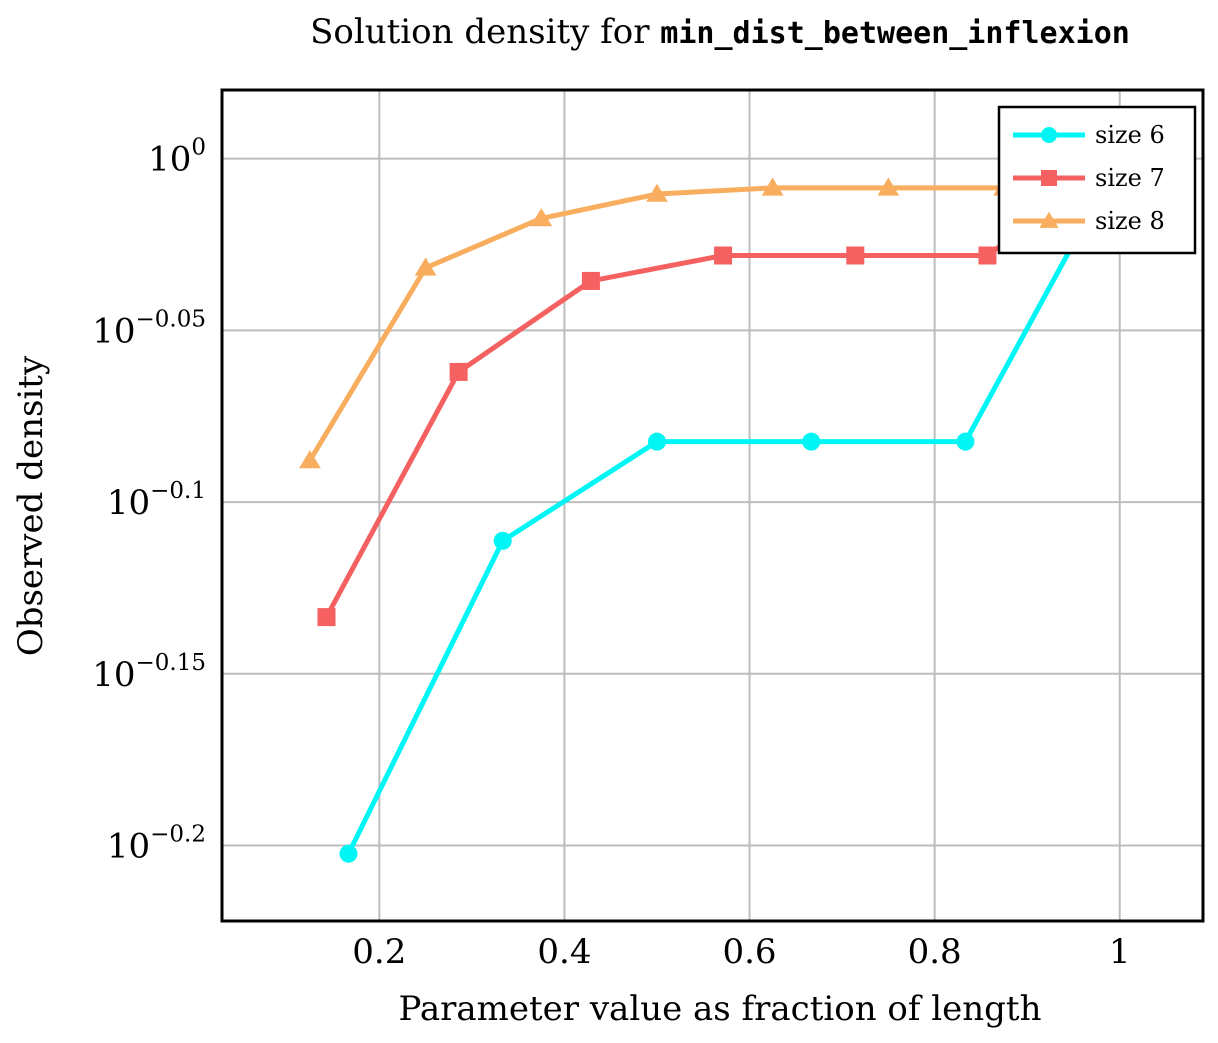 The width and height of the screenshot is (1218, 1043). Describe the element at coordinates (1130, 178) in the screenshot. I see `legend-label: size 7` at that location.